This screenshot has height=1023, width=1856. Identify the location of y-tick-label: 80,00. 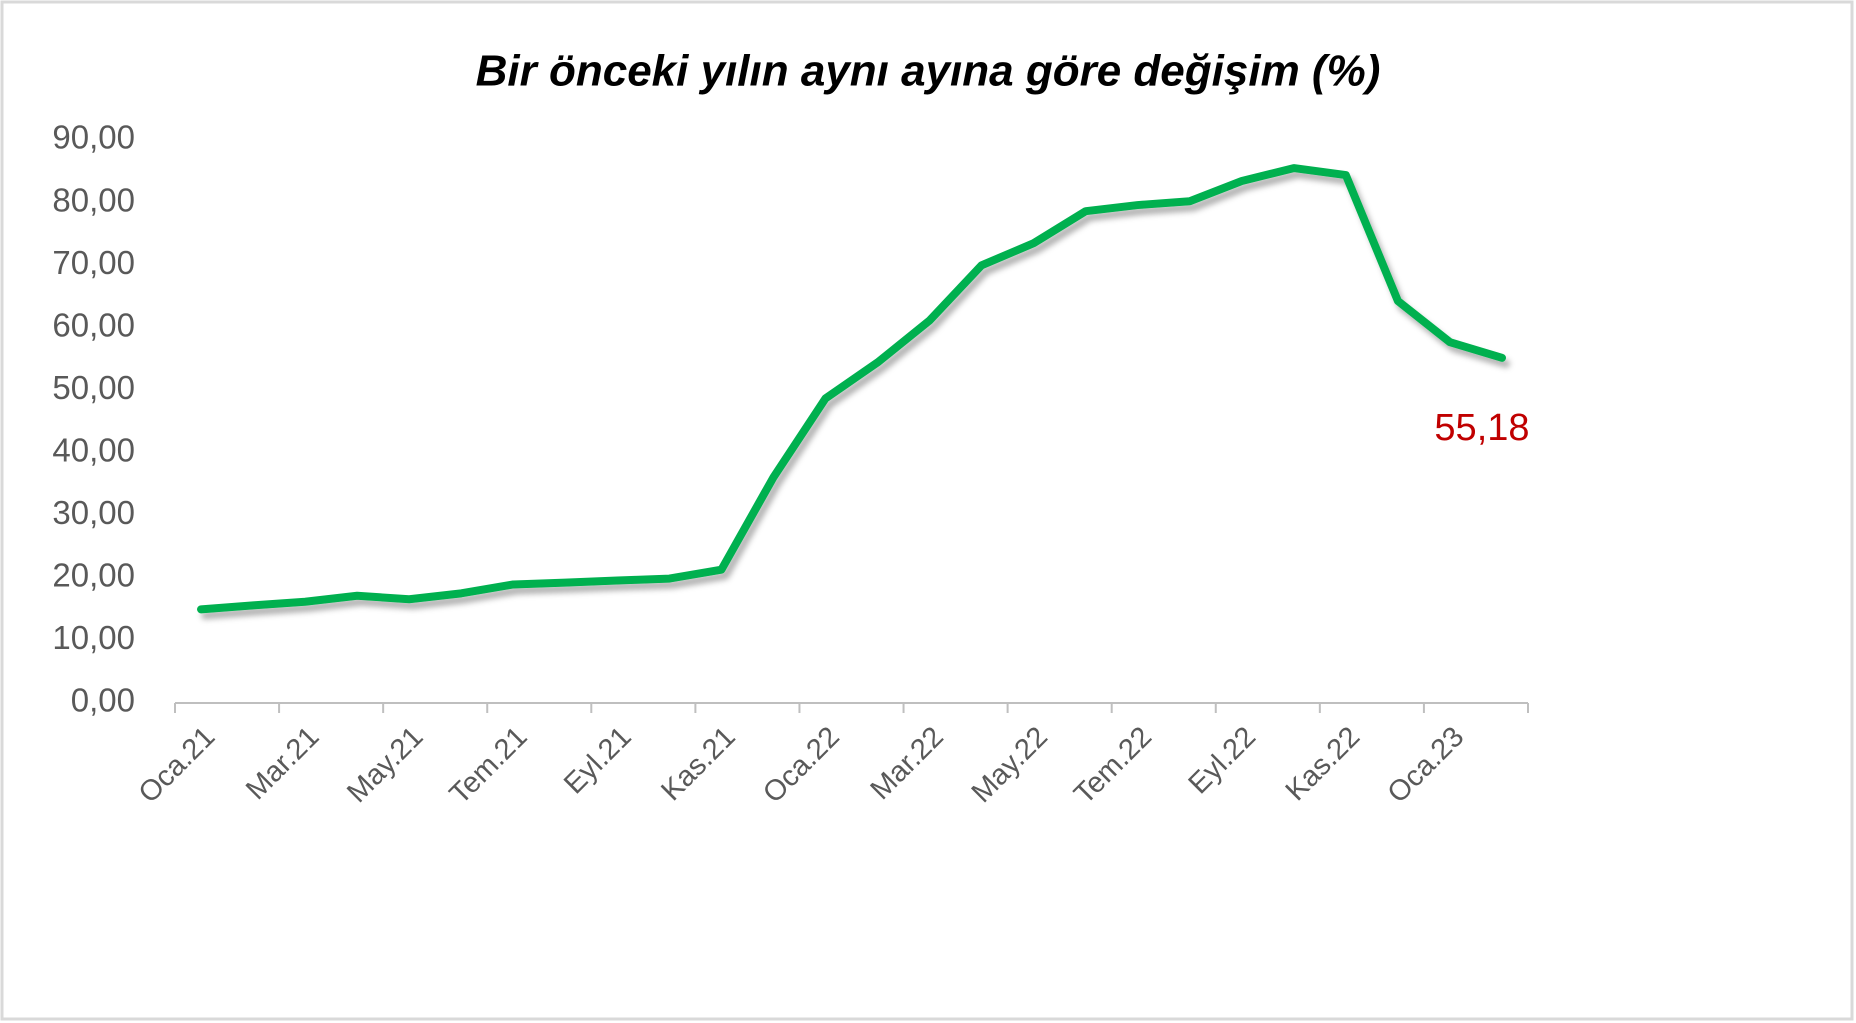
(93, 199).